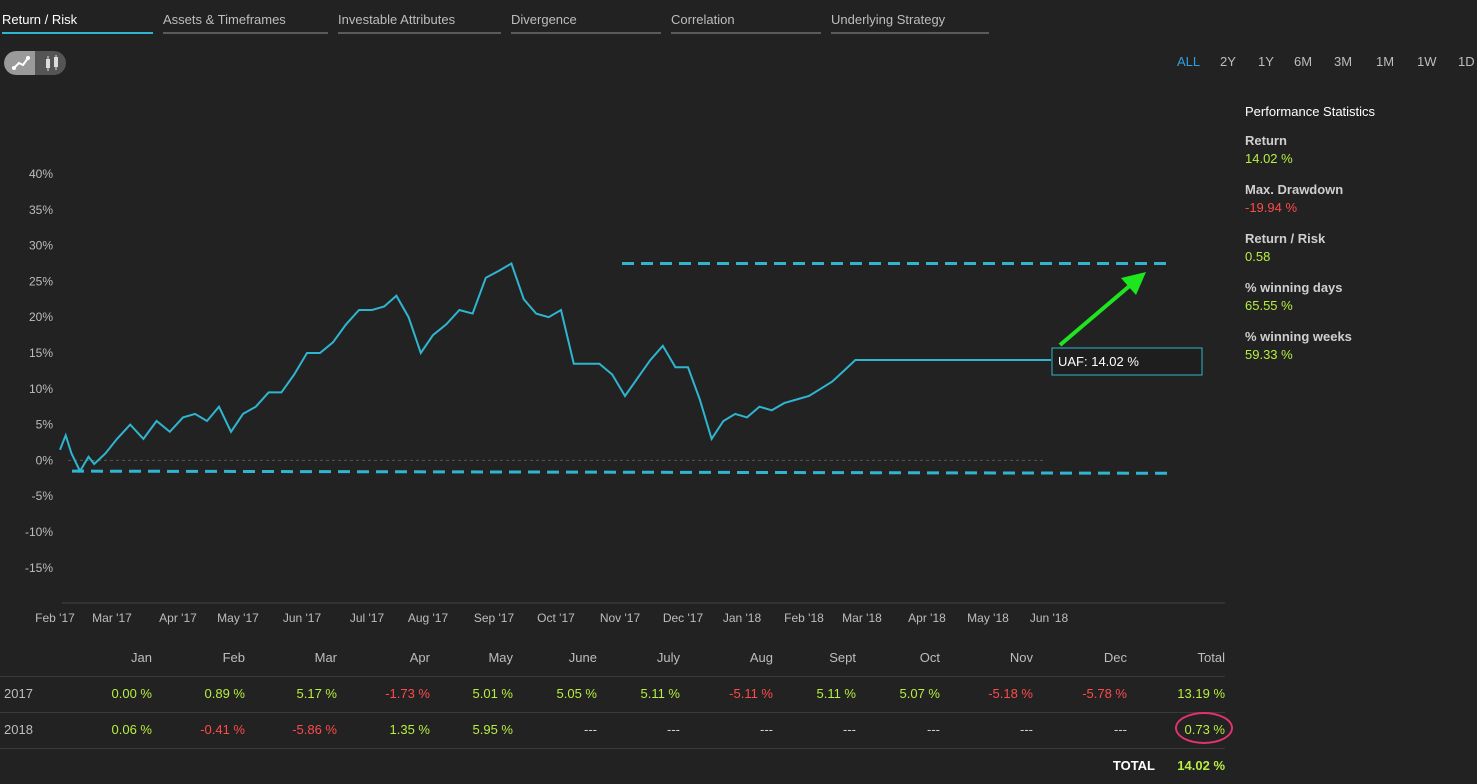 The width and height of the screenshot is (1477, 784). What do you see at coordinates (620, 618) in the screenshot?
I see `x-tick-label: Nov '17` at bounding box center [620, 618].